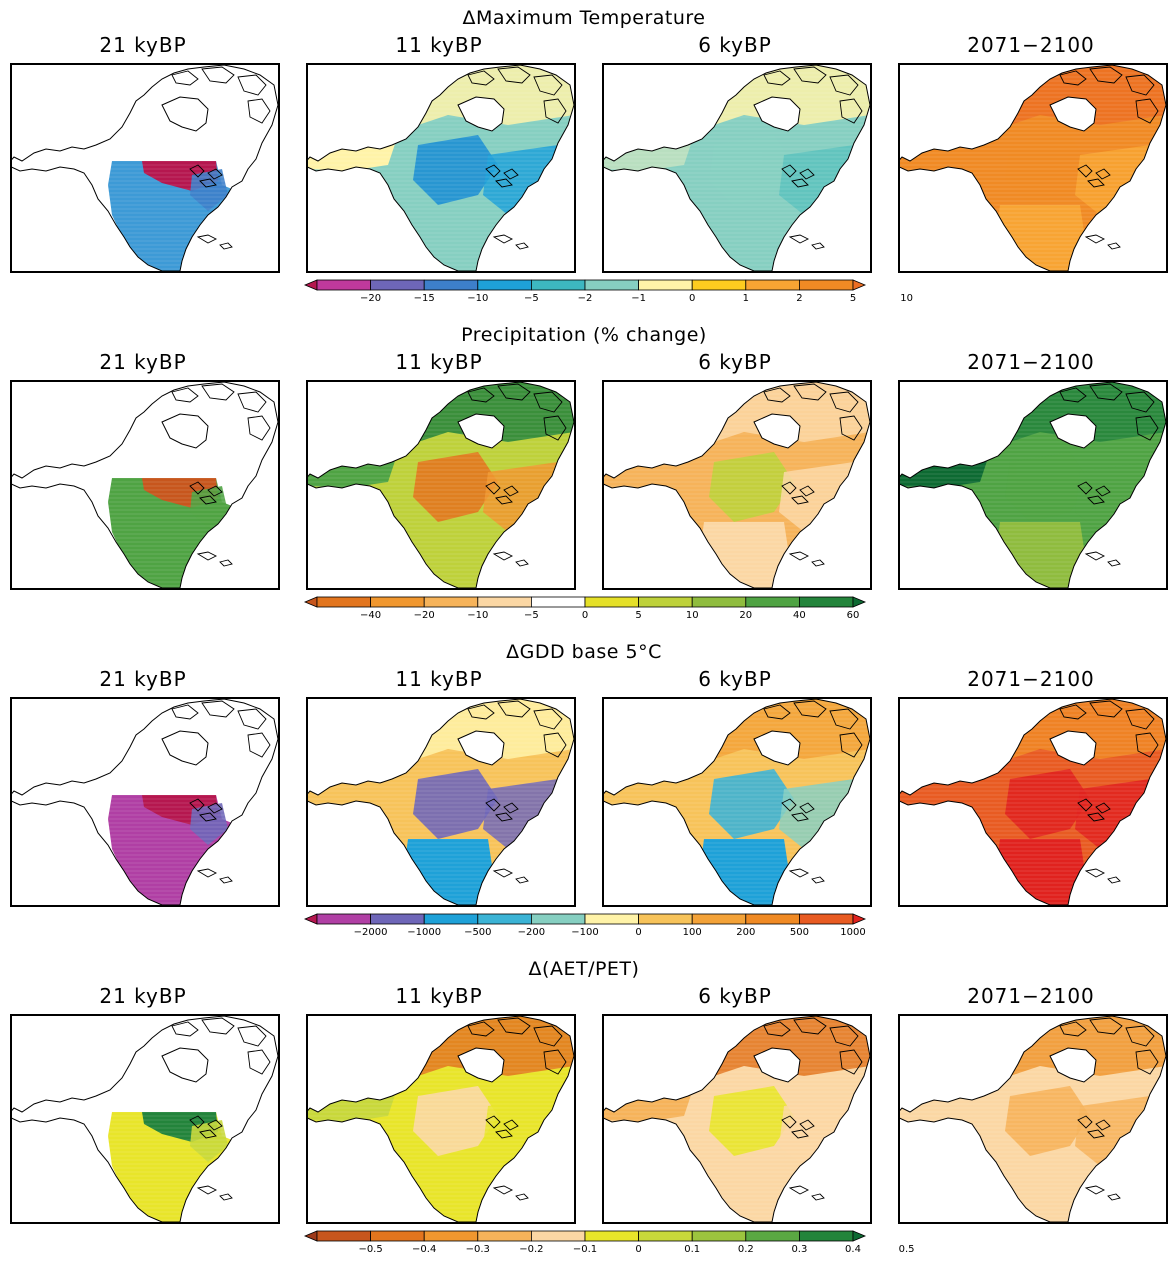 The width and height of the screenshot is (1168, 1267). Describe the element at coordinates (439, 996) in the screenshot. I see `panel-title: 11 kyBP` at that location.